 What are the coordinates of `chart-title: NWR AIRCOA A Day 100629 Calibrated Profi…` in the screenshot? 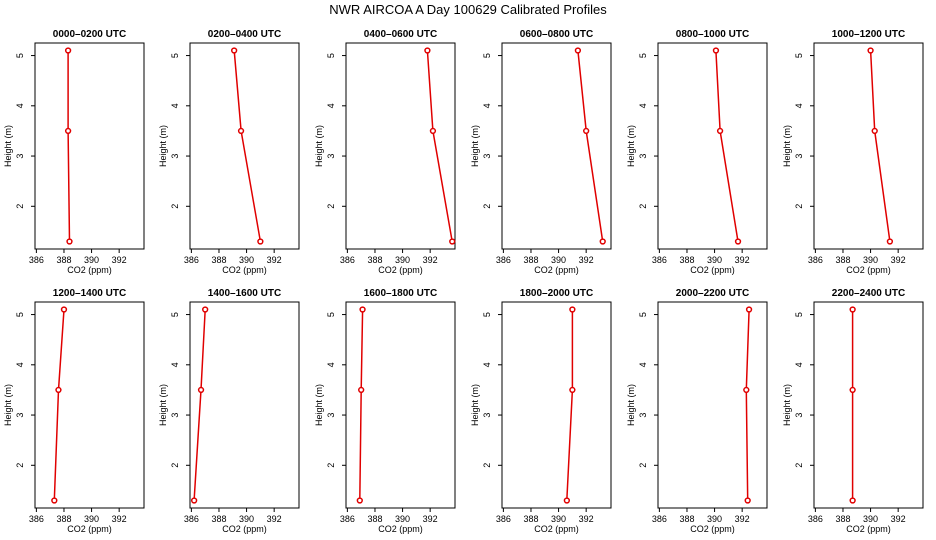 It's located at (468, 9).